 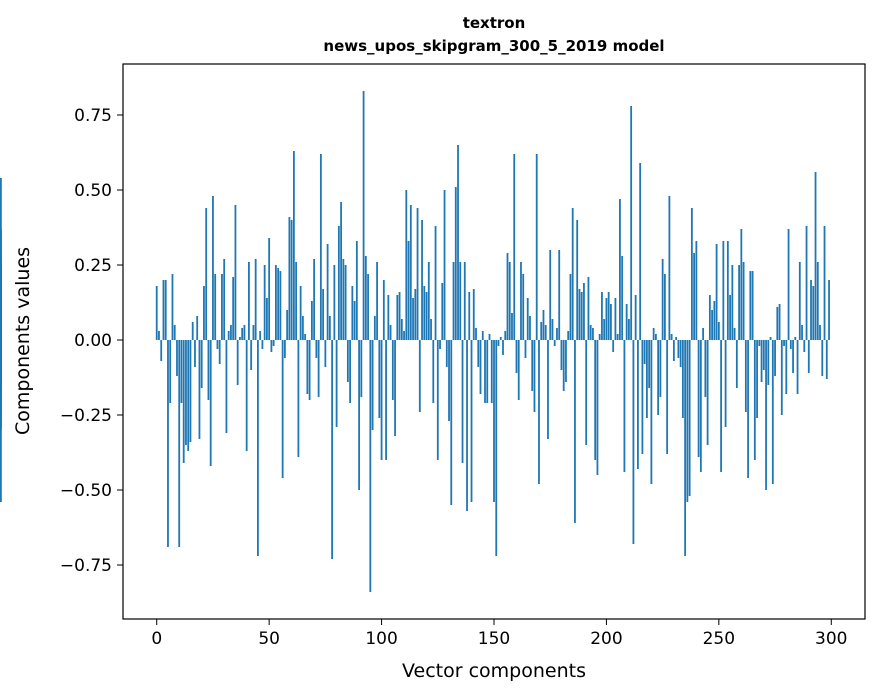 What do you see at coordinates (719, 639) in the screenshot?
I see `x-tick-label: 250` at bounding box center [719, 639].